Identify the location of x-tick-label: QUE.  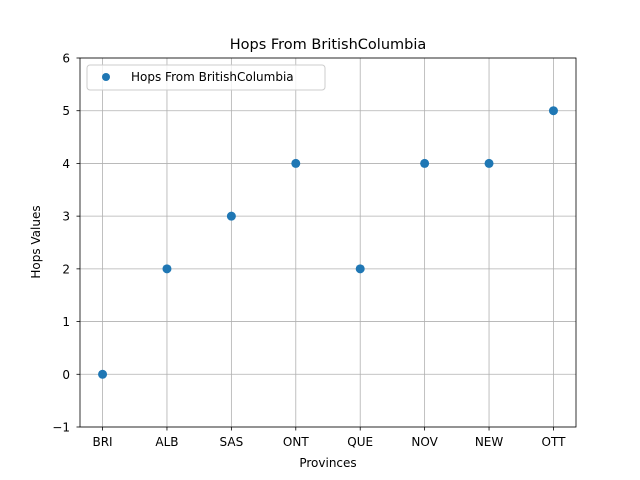
(360, 442).